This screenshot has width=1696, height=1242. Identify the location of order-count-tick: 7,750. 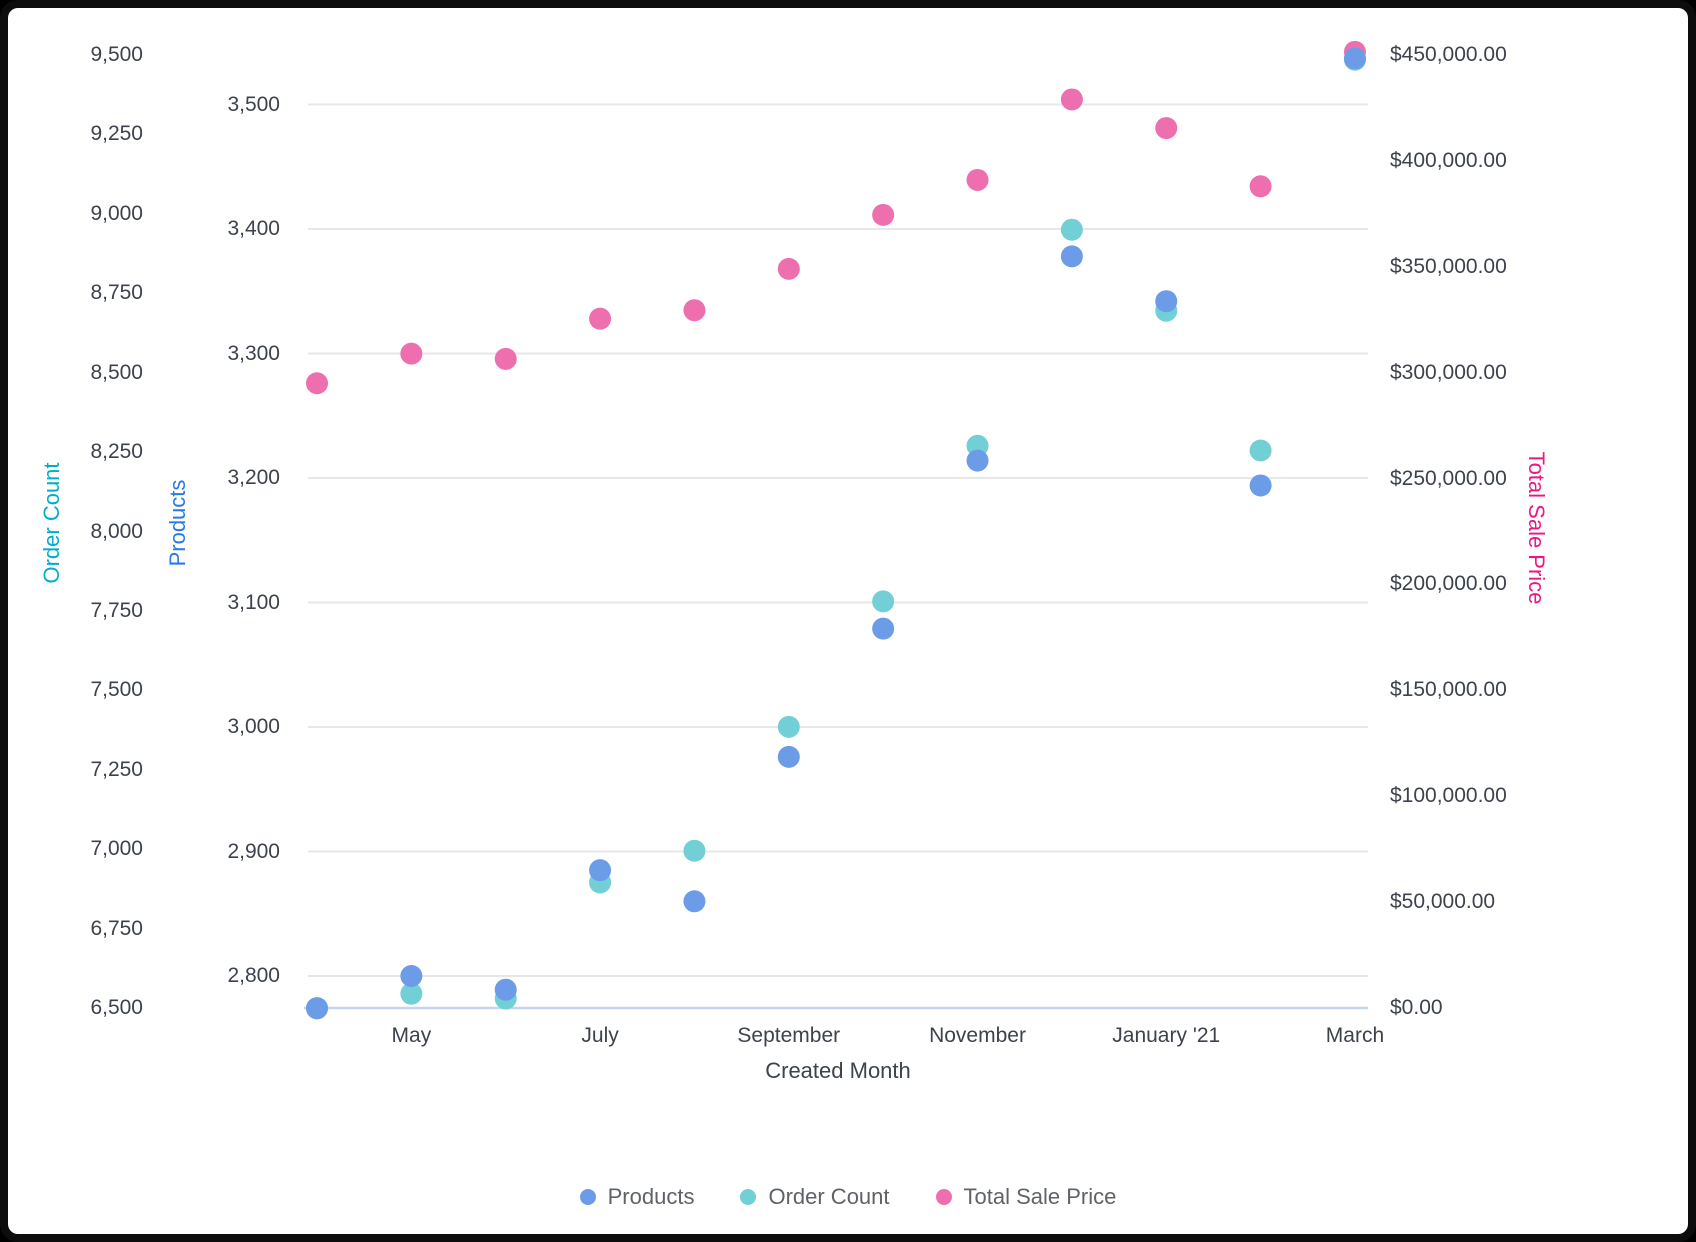
(116, 610).